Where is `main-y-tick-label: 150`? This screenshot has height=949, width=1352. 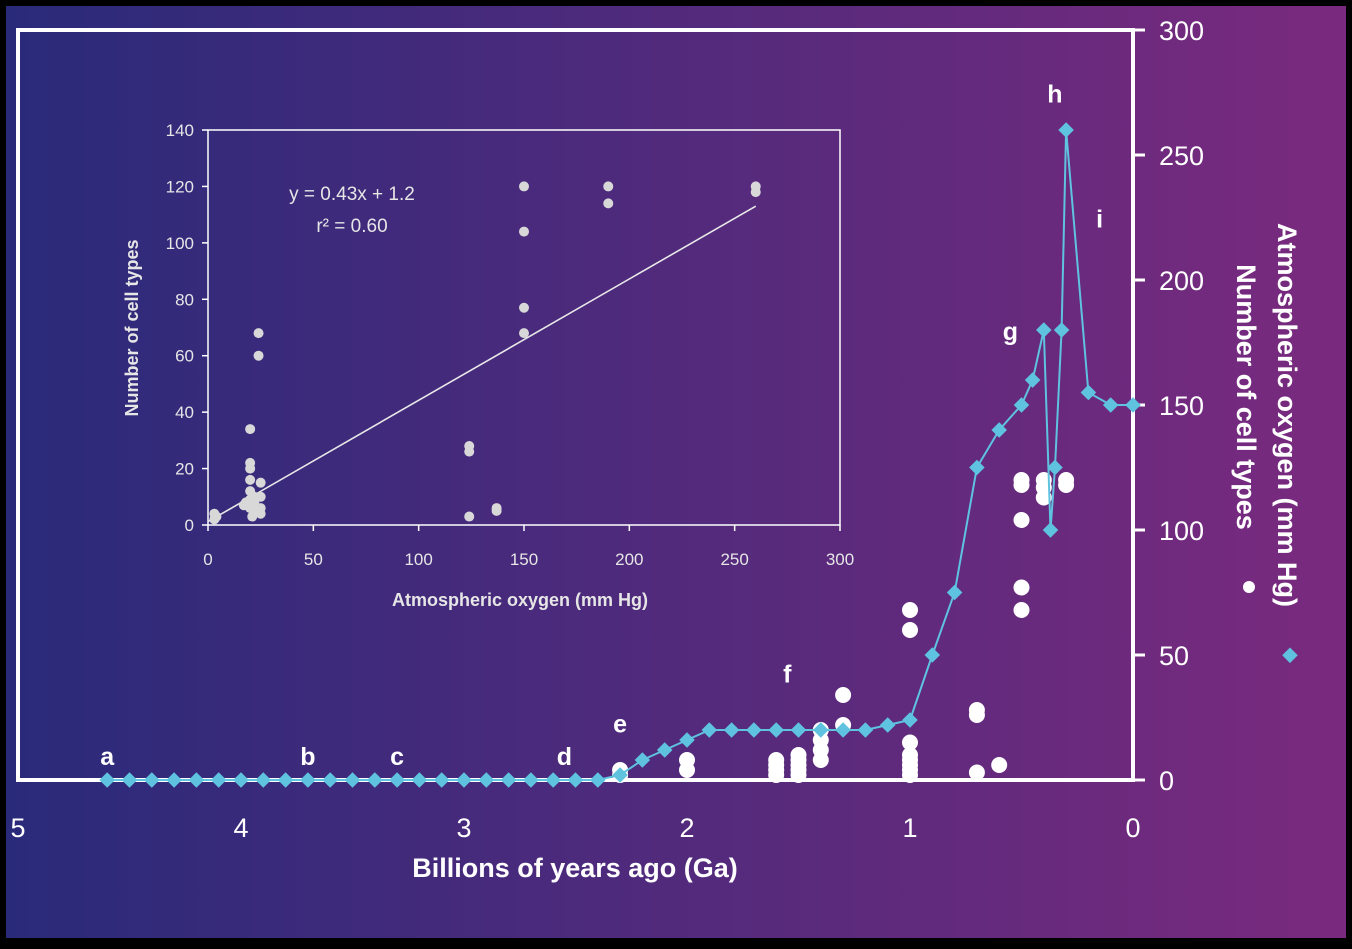
main-y-tick-label: 150 is located at coordinates (1181, 406).